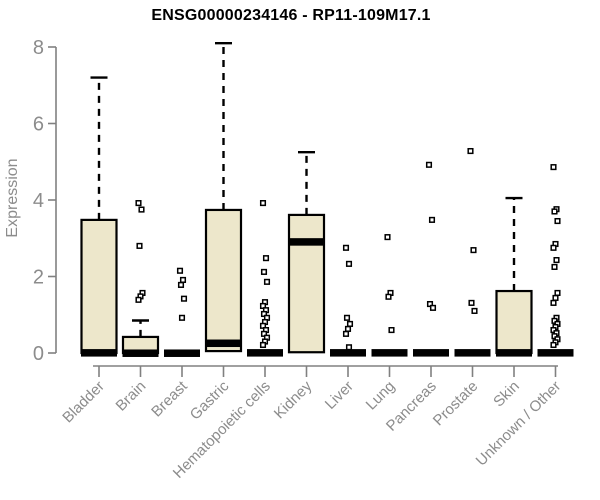 The width and height of the screenshot is (600, 500). Describe the element at coordinates (38, 48) in the screenshot. I see `y-tick-label: 8` at that location.